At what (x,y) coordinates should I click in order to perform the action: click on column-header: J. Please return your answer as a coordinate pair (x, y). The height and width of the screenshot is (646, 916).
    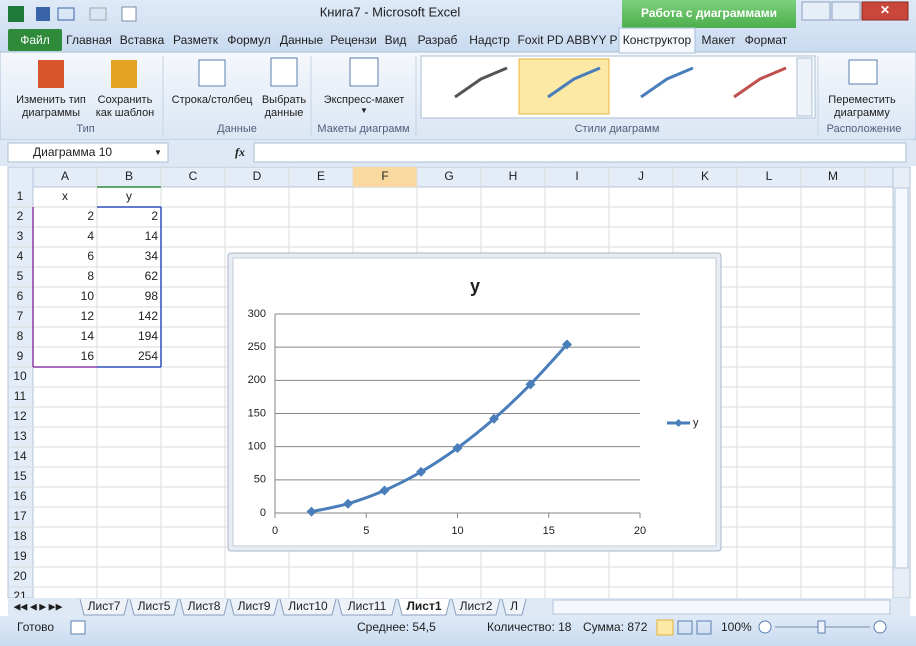
    Looking at the image, I should click on (641, 176).